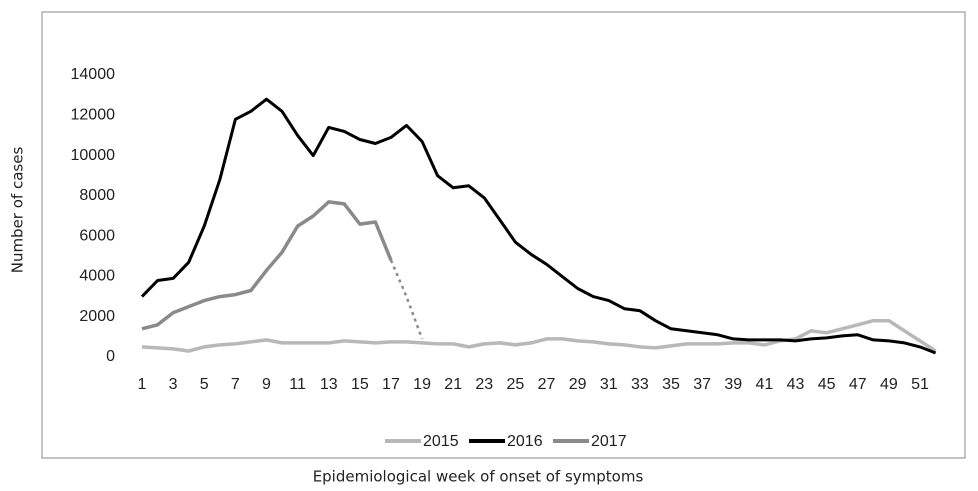  I want to click on x-tick-label: 45, so click(827, 384).